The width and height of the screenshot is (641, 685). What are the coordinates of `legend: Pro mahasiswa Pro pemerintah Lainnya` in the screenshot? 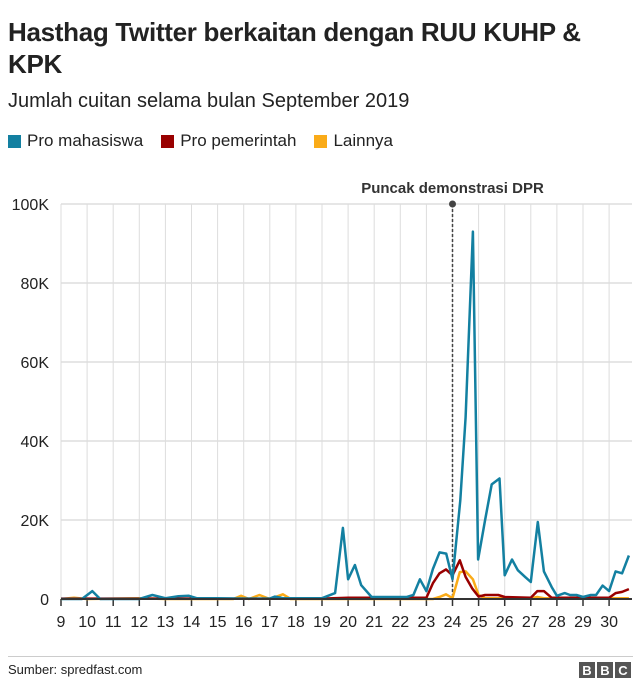 It's located at (200, 141).